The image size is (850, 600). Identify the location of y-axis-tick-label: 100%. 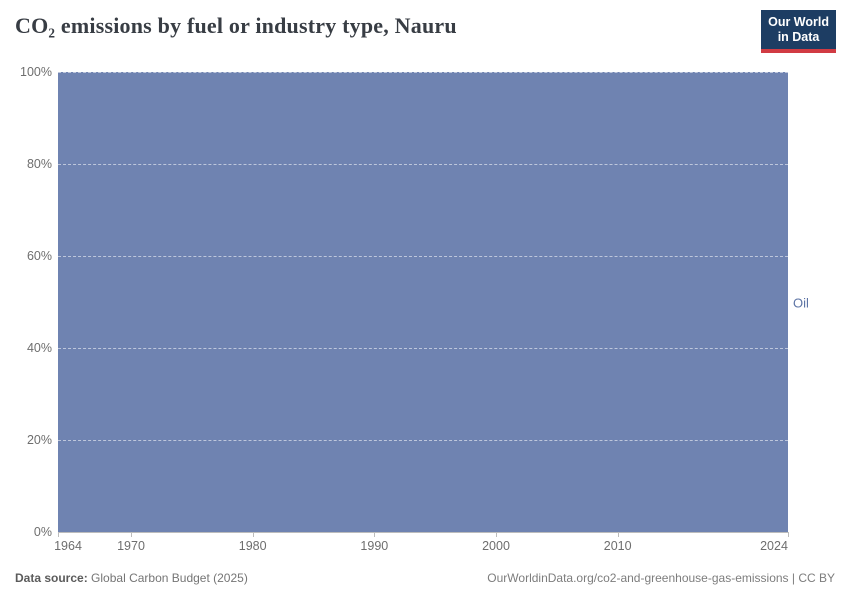
(36, 72).